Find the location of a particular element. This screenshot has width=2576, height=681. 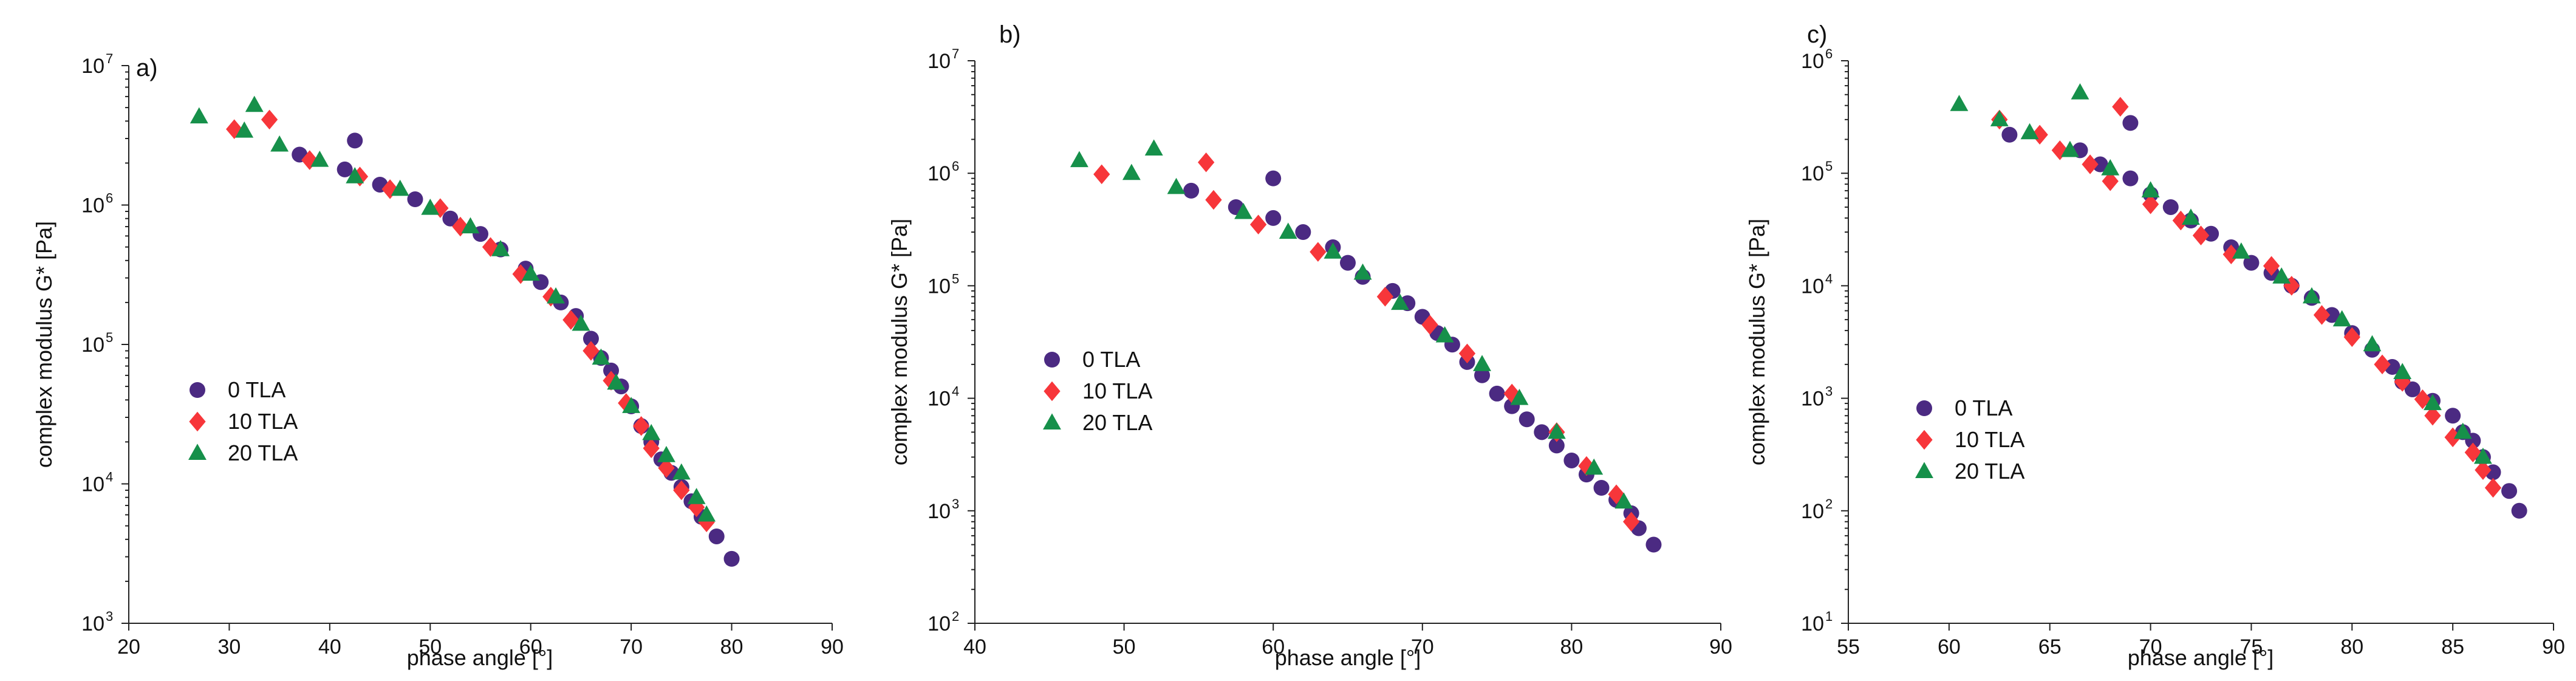

legend-label: 0 TLA is located at coordinates (256, 389).